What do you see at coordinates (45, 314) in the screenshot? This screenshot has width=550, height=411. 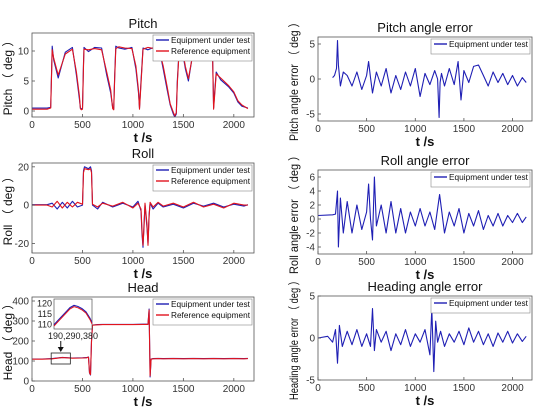 I see `inset-y-tick-label: 115` at bounding box center [45, 314].